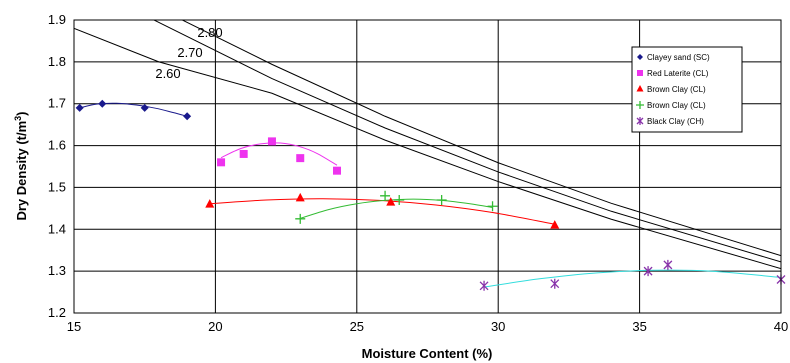 This screenshot has height=363, width=790. What do you see at coordinates (357, 326) in the screenshot?
I see `x-tick-label: 25` at bounding box center [357, 326].